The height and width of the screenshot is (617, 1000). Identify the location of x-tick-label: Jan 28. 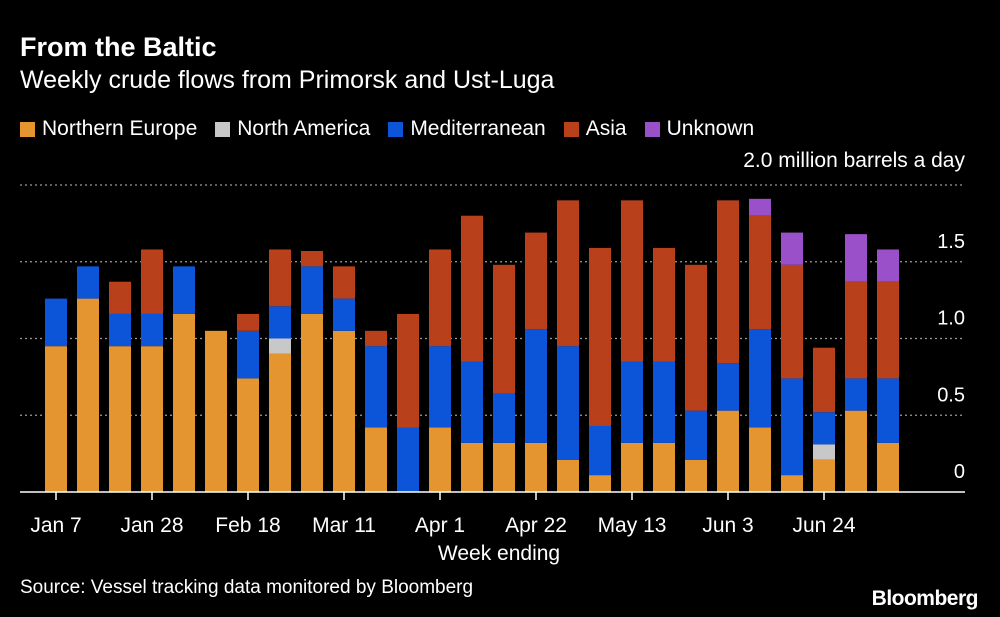
(151, 525).